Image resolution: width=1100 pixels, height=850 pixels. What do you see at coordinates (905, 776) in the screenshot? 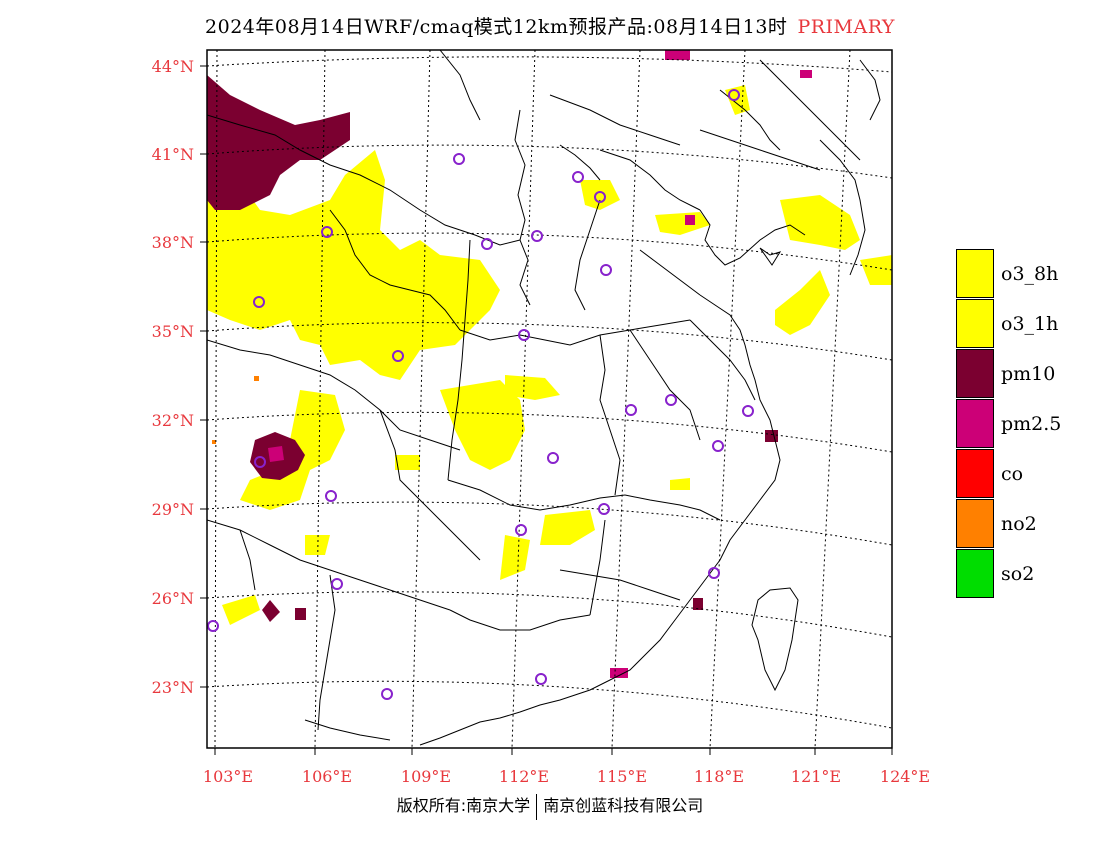
I see `lon-label-124: 124°E` at bounding box center [905, 776].